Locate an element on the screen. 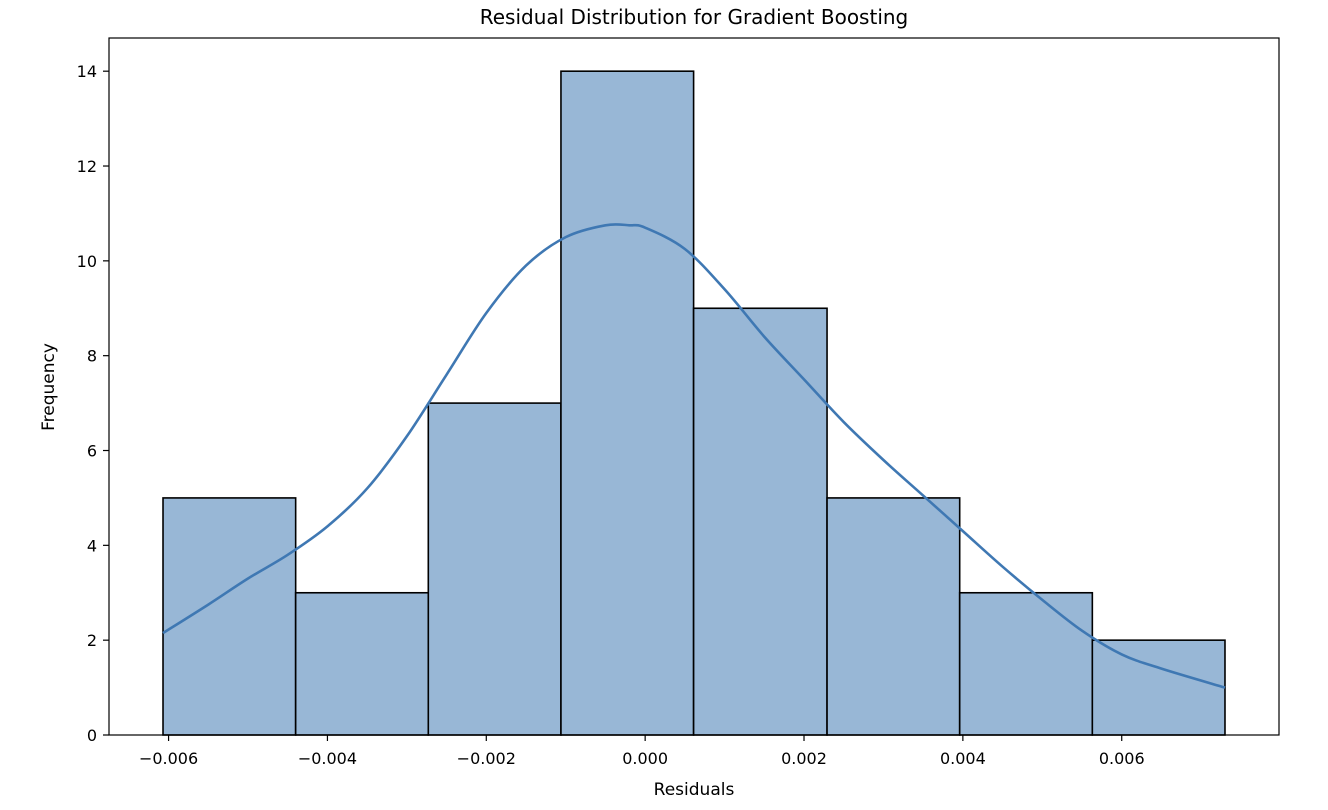 The height and width of the screenshot is (810, 1328). y-tick-label: 6 is located at coordinates (92, 451).